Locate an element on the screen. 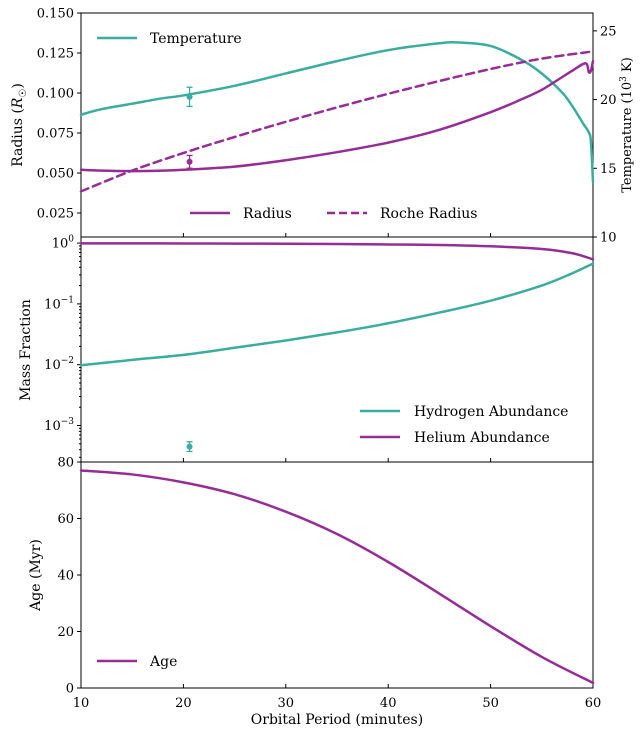 This screenshot has width=641, height=731. middle-y-tick-label: 10⁻³ is located at coordinates (59, 425).